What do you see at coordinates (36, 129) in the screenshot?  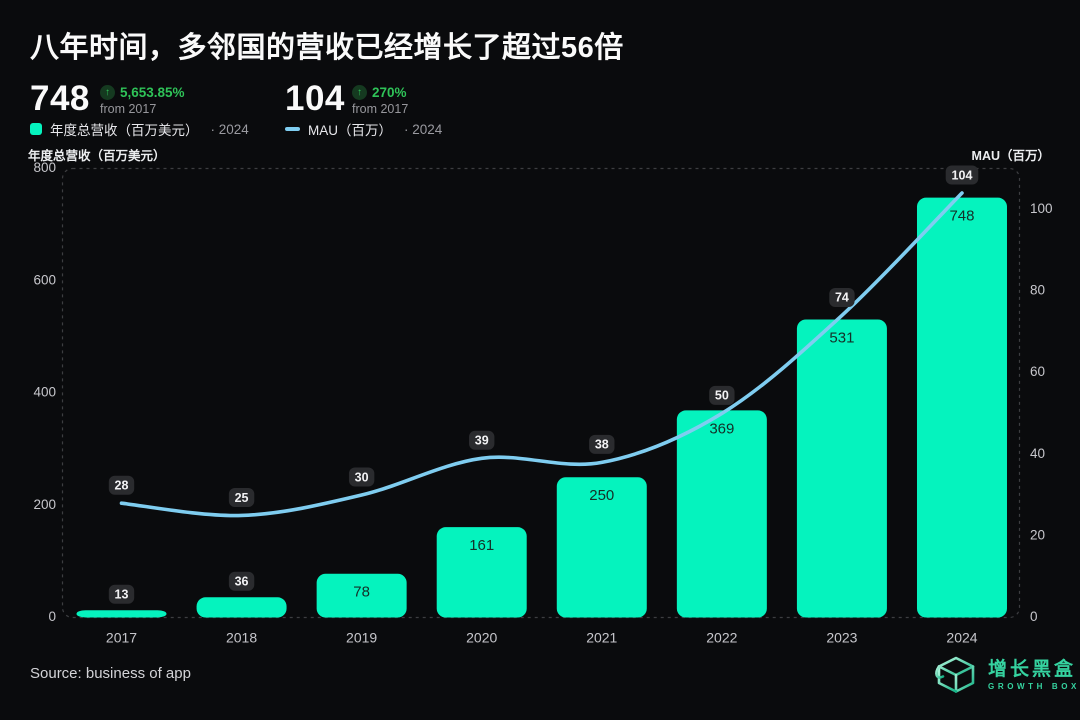 I see `revenue-legend-swatch-icon` at bounding box center [36, 129].